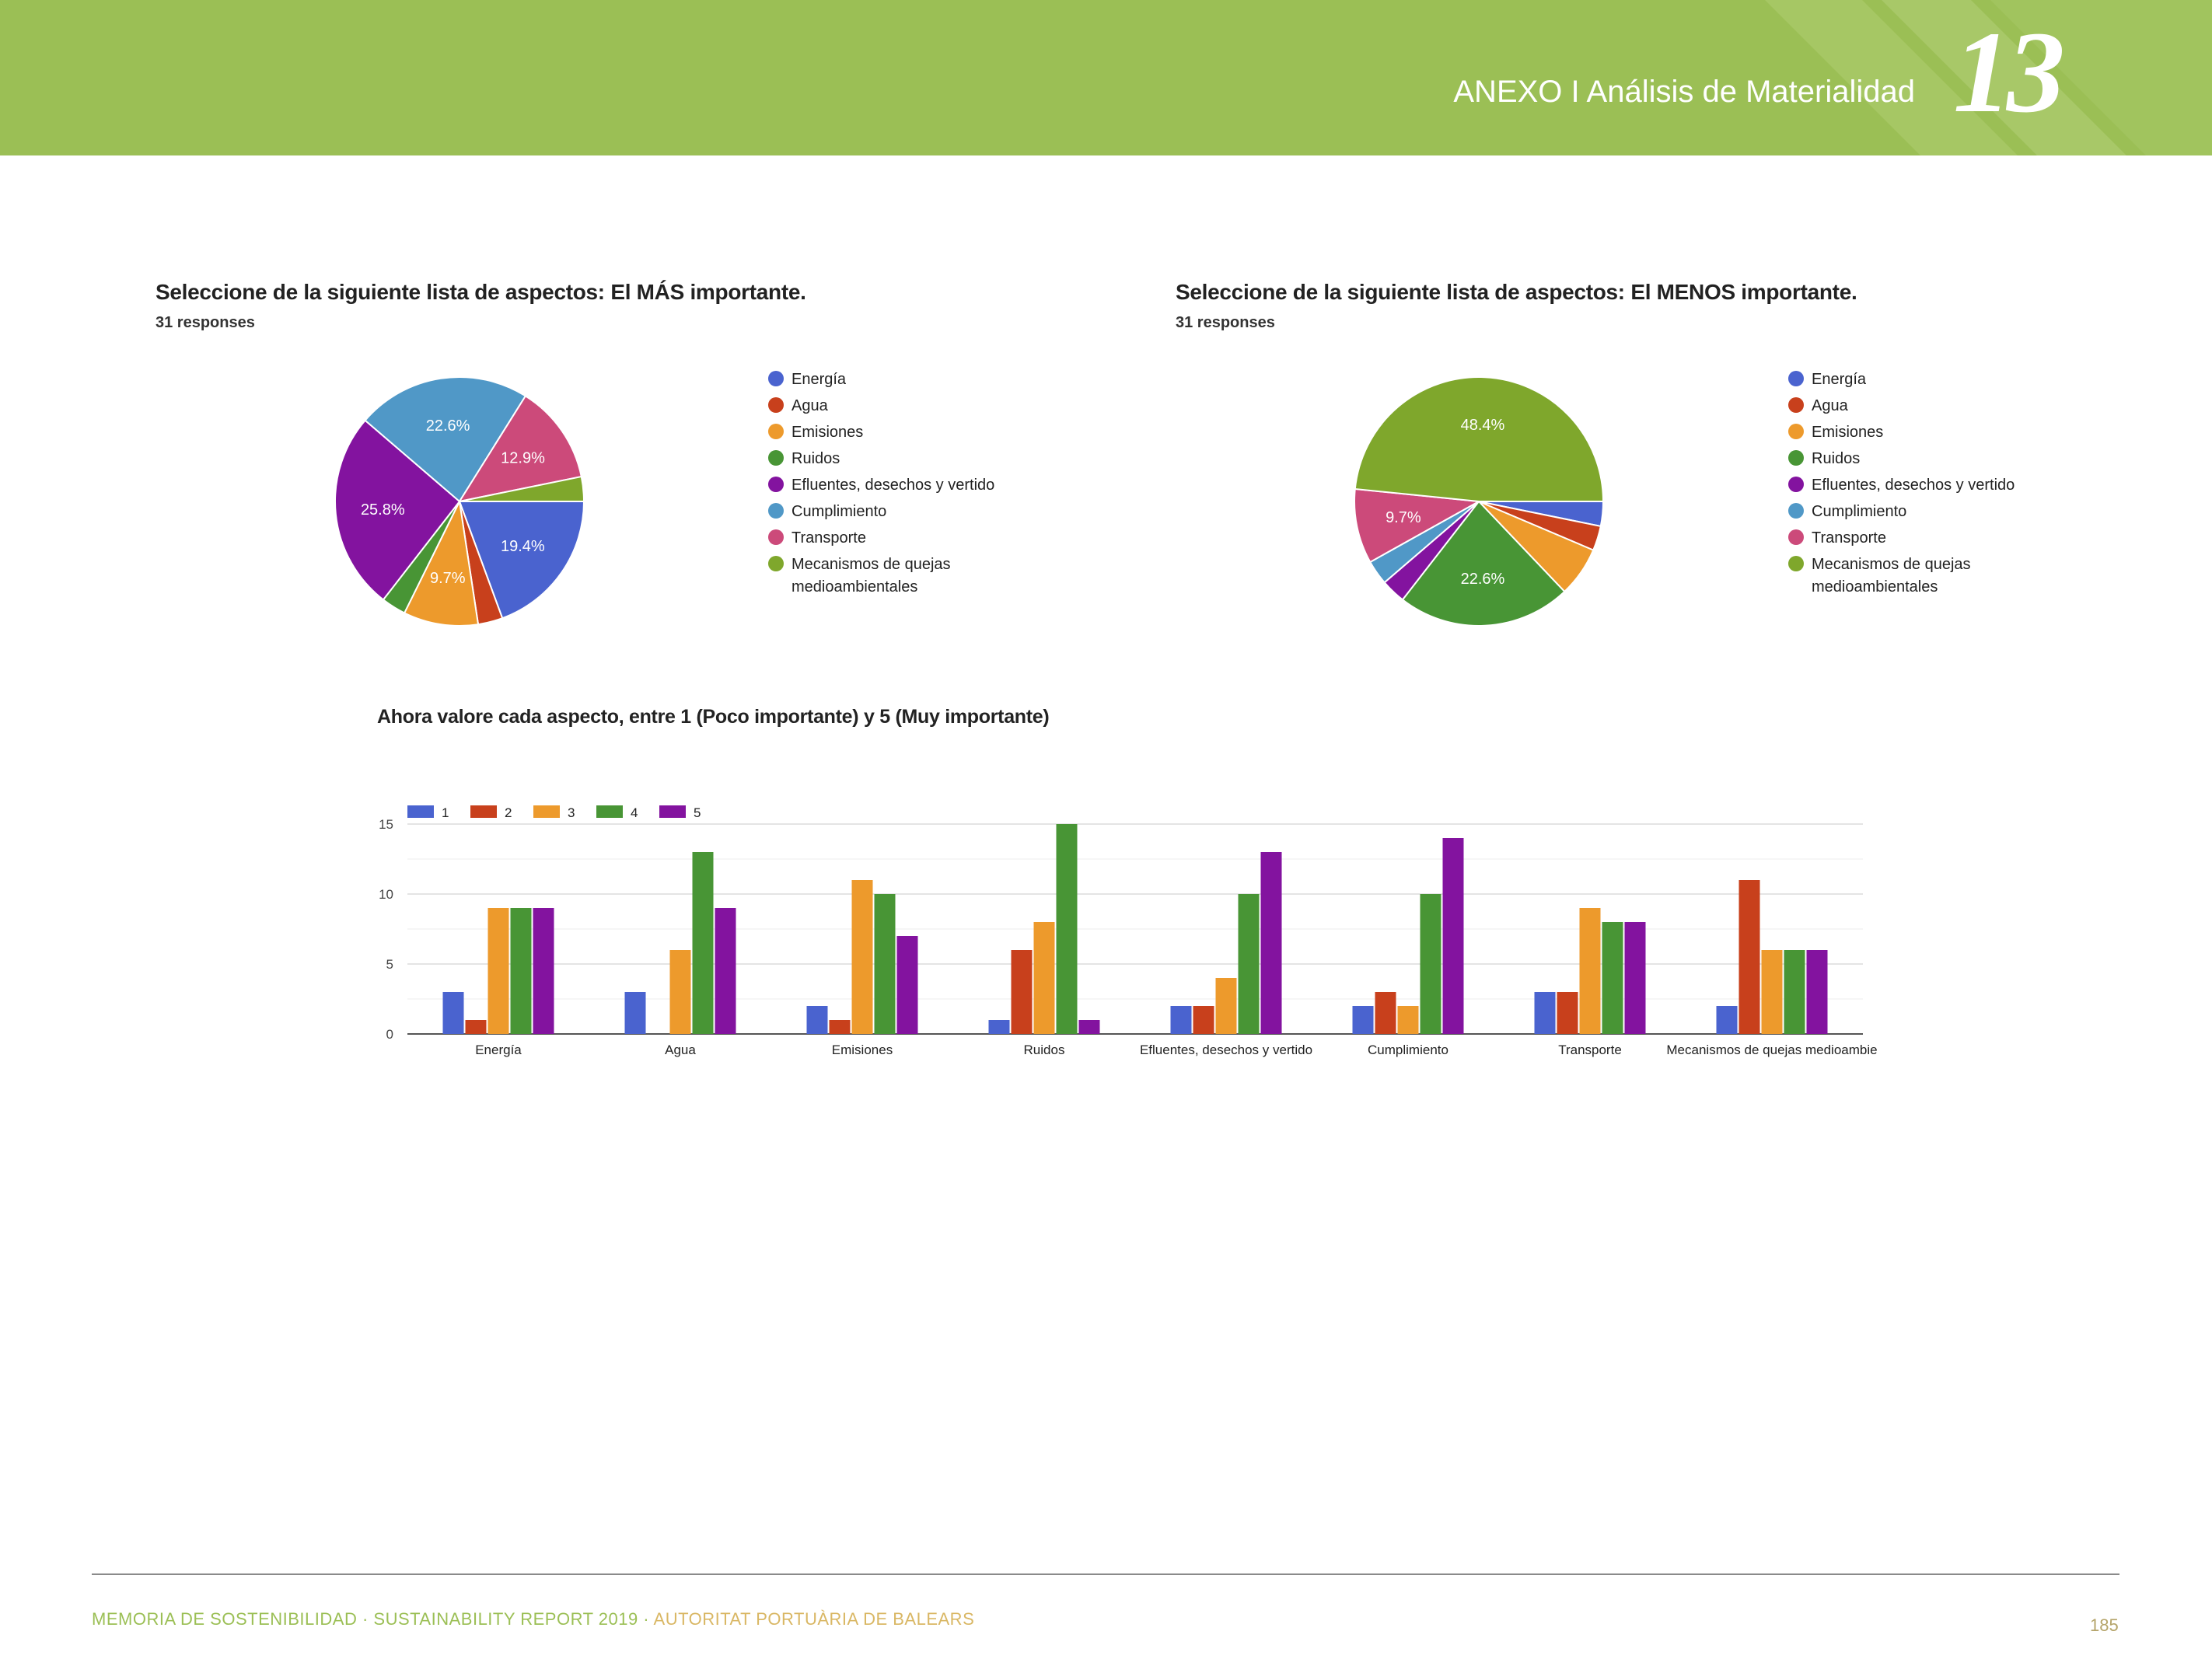 The image size is (2212, 1659). I want to click on pie-most-legend-label-0: Energía, so click(819, 379).